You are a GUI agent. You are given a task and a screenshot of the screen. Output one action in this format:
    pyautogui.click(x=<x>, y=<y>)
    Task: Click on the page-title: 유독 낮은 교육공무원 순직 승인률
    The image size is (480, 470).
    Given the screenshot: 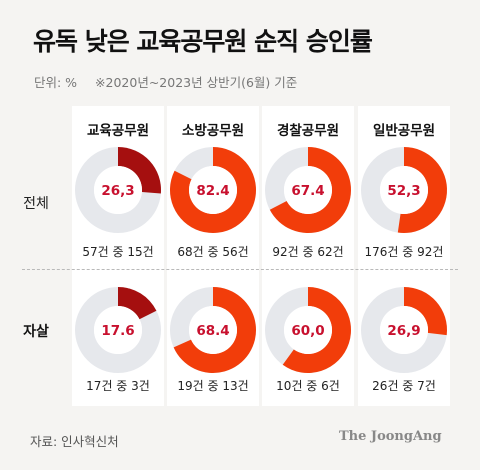 What is the action you would take?
    pyautogui.click(x=203, y=41)
    